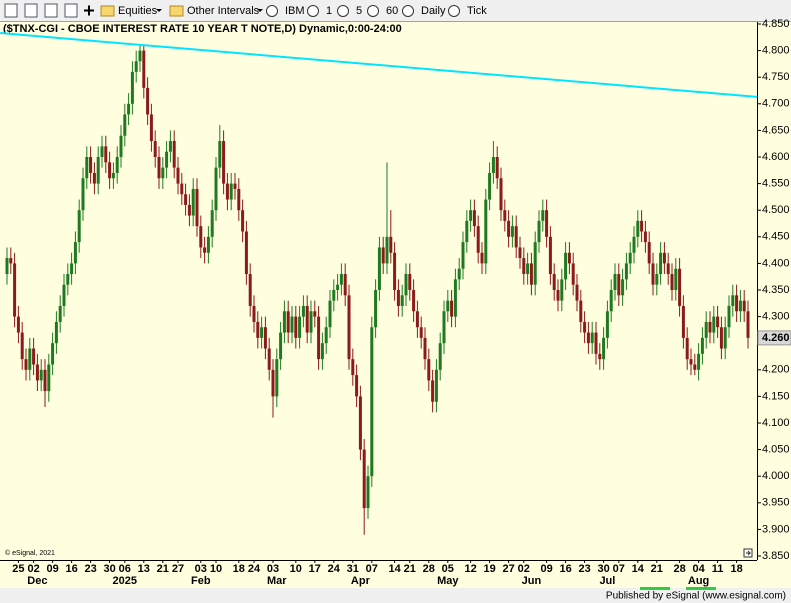  Describe the element at coordinates (776, 476) in the screenshot. I see `y-tick-label: 4.000` at that location.